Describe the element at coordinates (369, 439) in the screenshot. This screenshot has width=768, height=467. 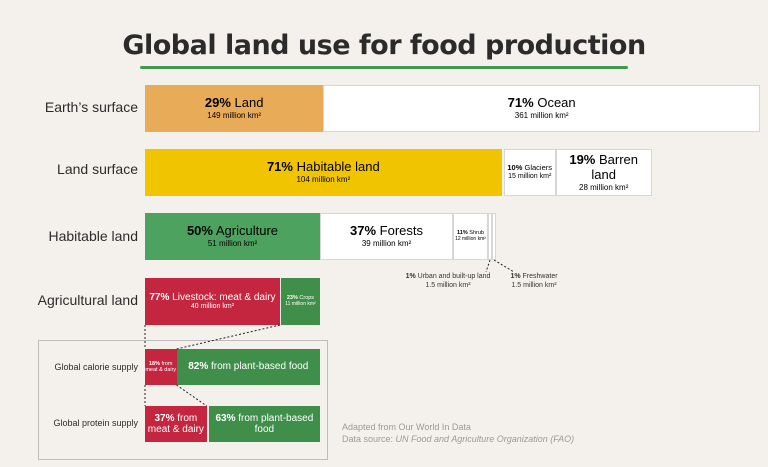
I see `source-prefix: Data source:` at that location.